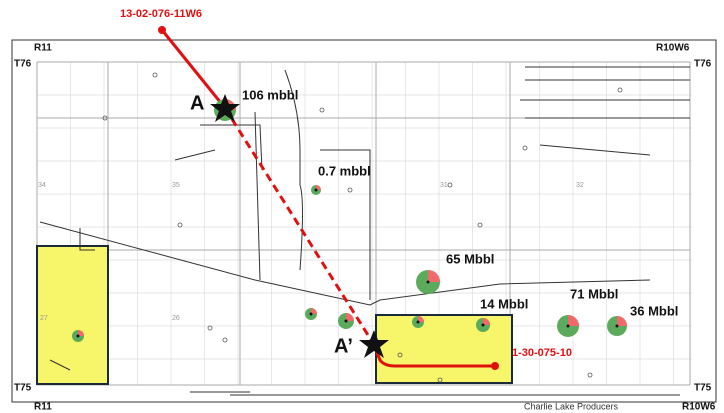 The image size is (724, 413). What do you see at coordinates (571, 406) in the screenshot?
I see `credit: Charlie Lake Producers` at bounding box center [571, 406].